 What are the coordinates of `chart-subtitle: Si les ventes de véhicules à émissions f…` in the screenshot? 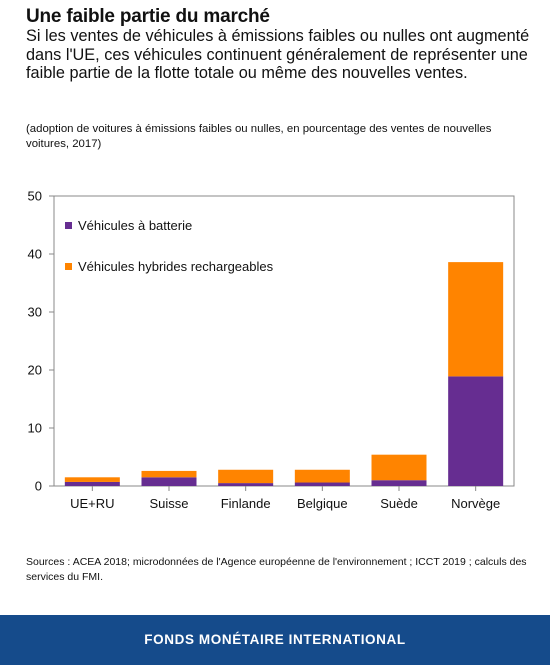 It's located at (278, 54).